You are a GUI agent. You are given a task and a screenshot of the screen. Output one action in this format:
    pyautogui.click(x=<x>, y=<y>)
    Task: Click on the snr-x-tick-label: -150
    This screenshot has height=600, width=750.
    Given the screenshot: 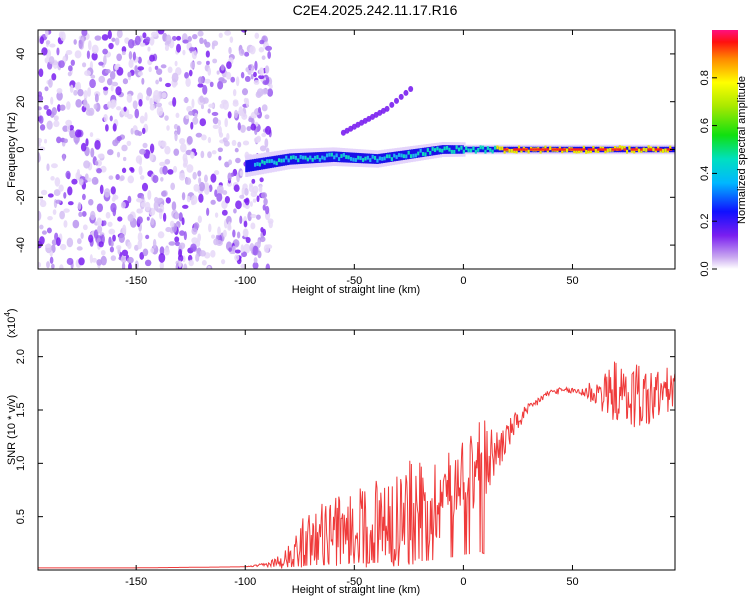 What is the action you would take?
    pyautogui.click(x=136, y=582)
    